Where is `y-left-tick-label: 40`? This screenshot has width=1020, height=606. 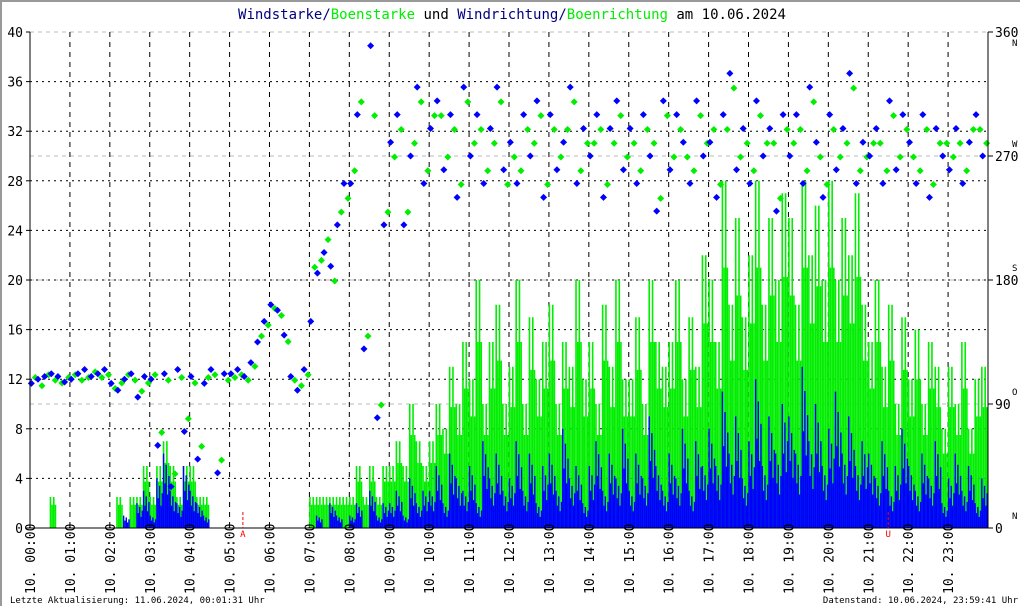 y-left-tick-label: 40 is located at coordinates (15, 33).